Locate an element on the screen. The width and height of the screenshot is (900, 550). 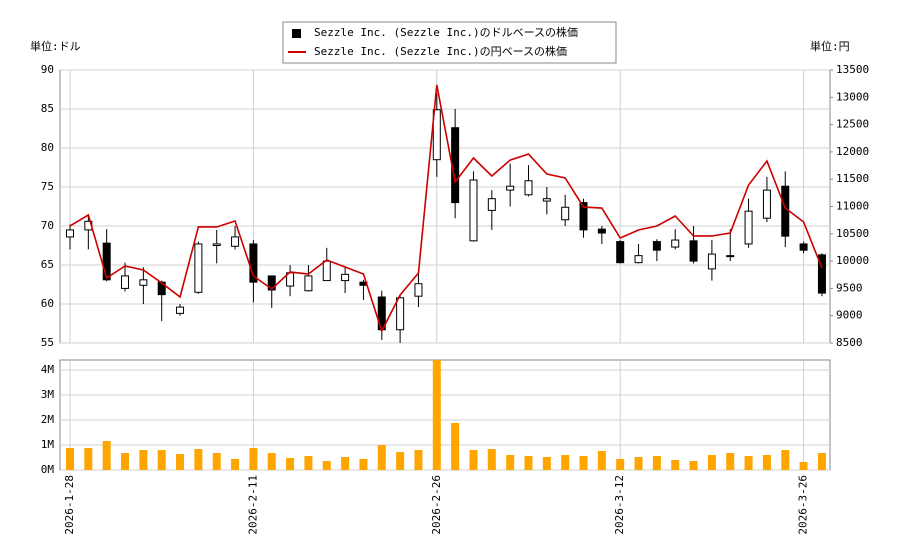
y-tick-label: 65 is located at coordinates (47, 264).